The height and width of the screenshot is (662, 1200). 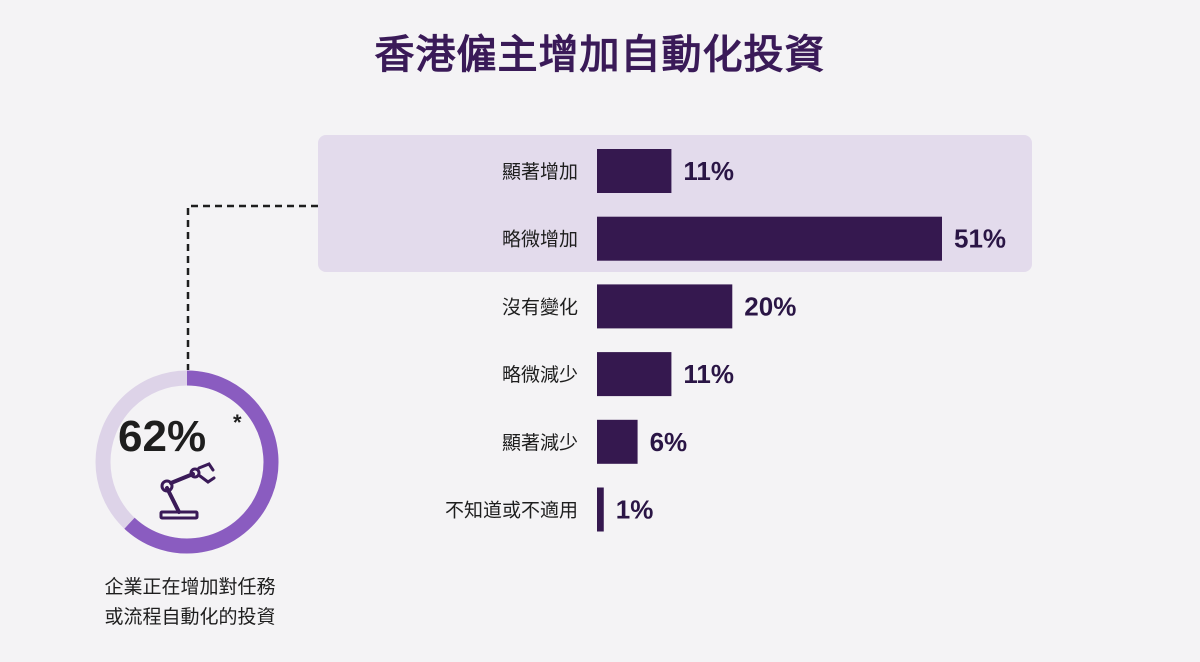 What do you see at coordinates (540, 240) in the screenshot?
I see `category-label: 略微增加` at bounding box center [540, 240].